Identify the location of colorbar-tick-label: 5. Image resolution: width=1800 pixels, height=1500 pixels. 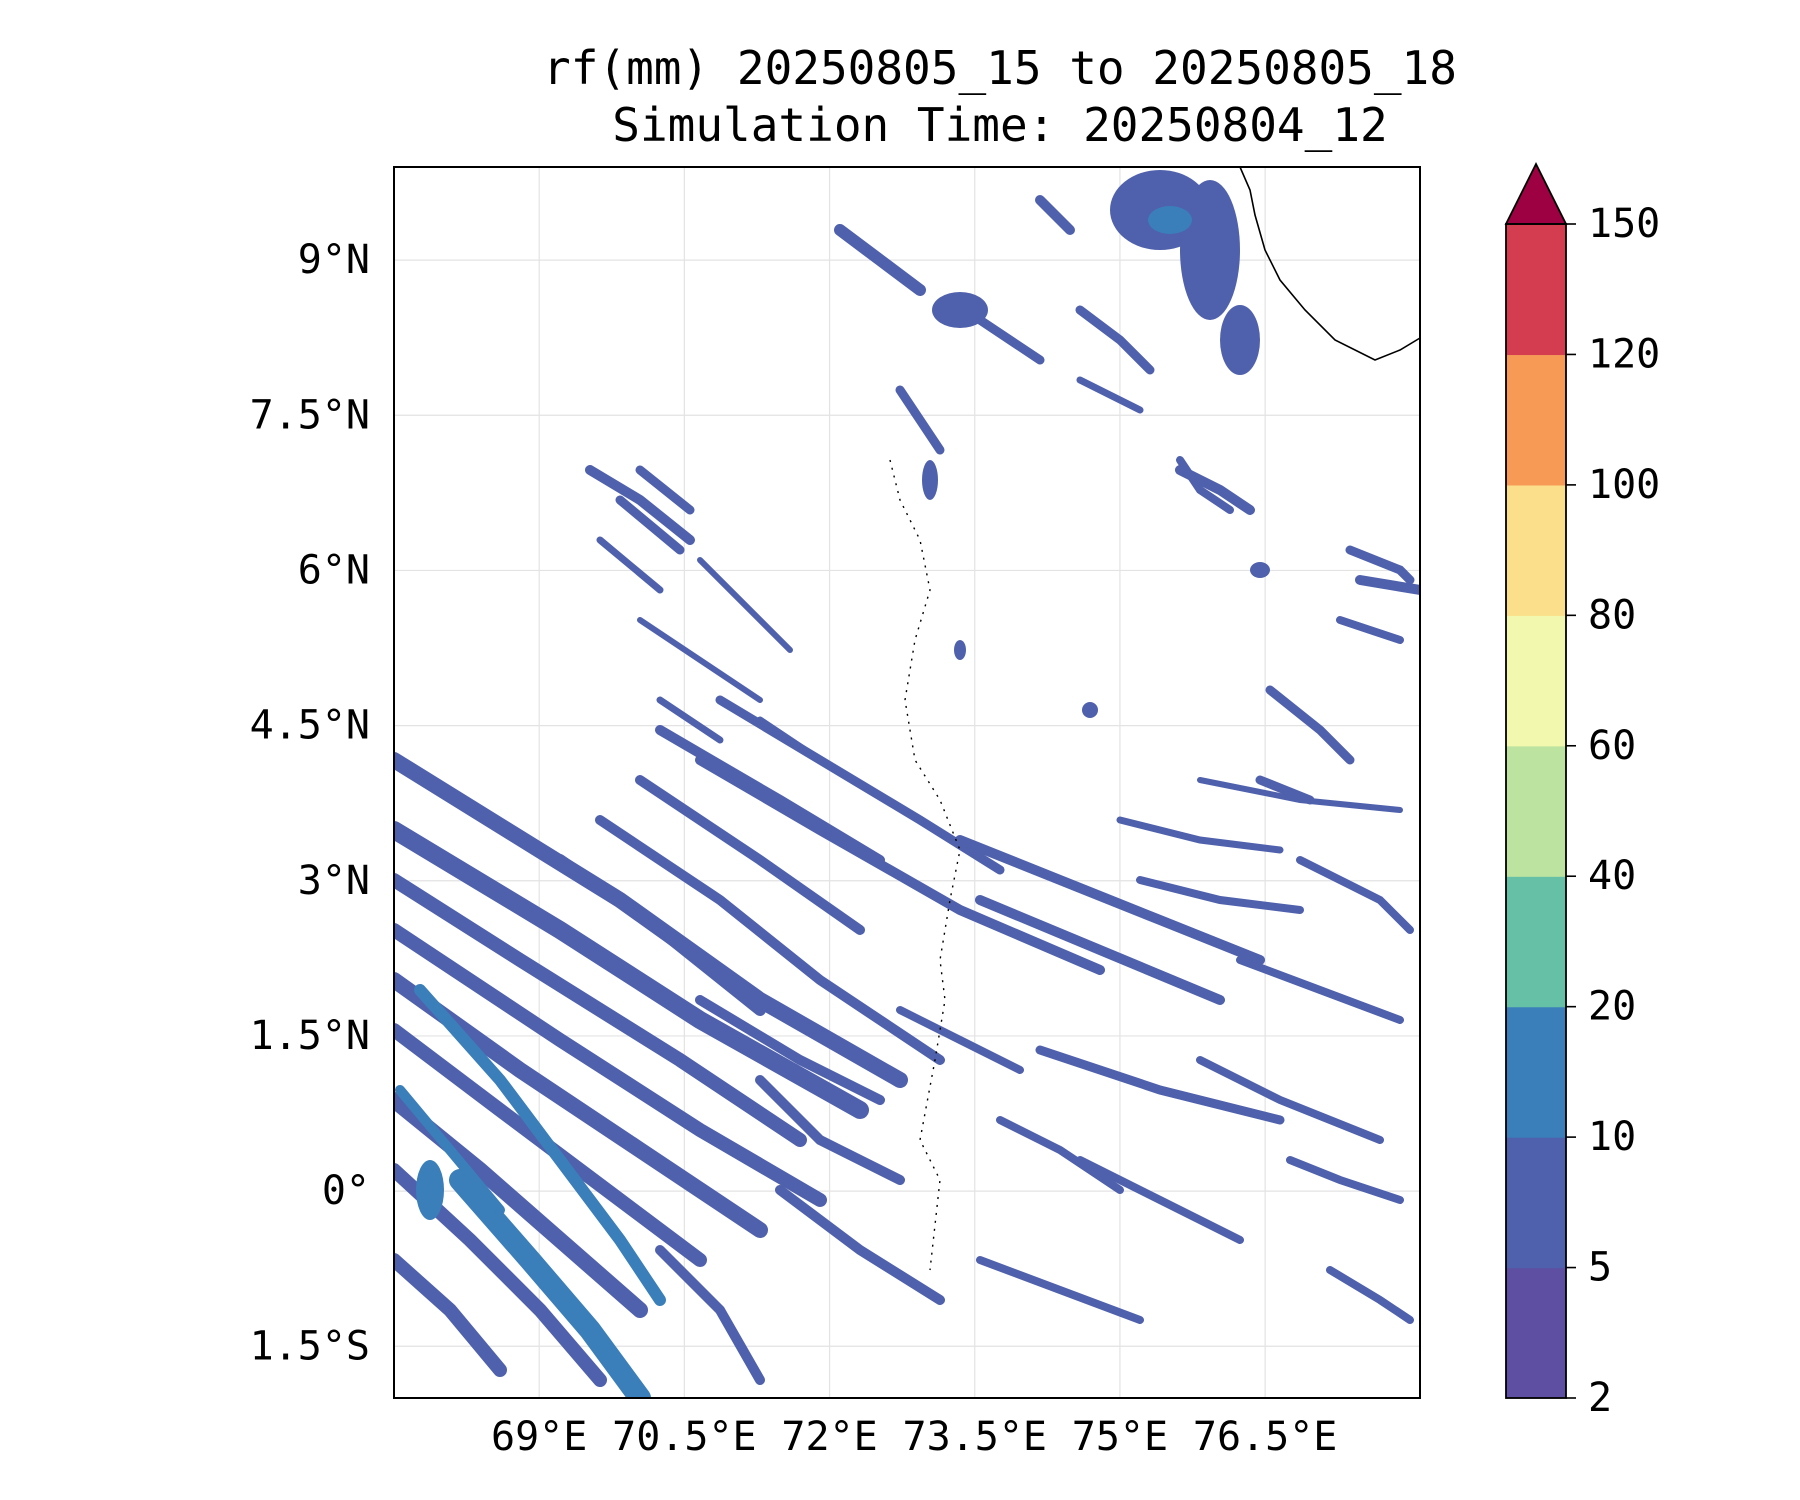
(1600, 1268).